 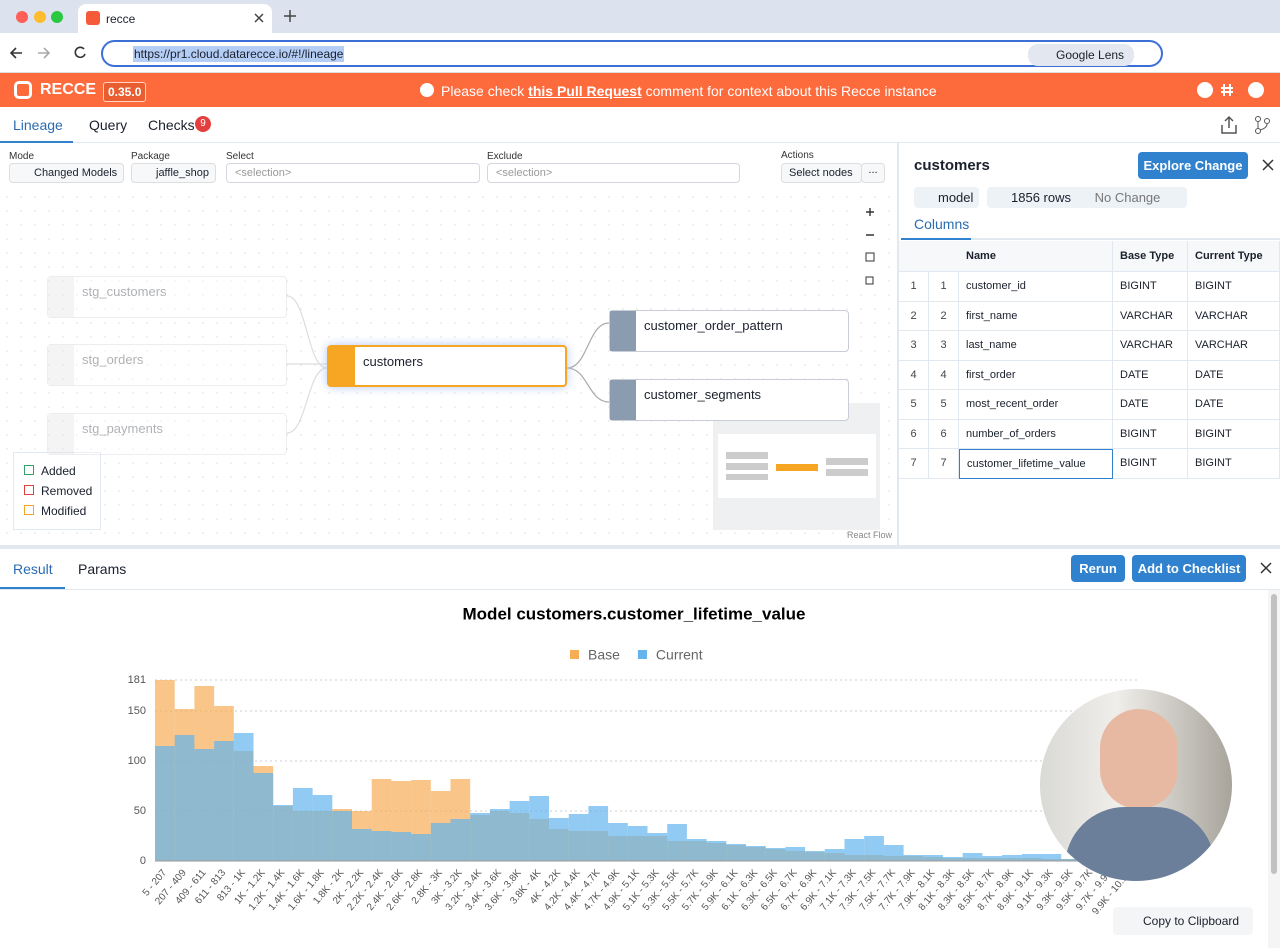 What do you see at coordinates (1036, 316) in the screenshot?
I see `table-cell: first_name` at bounding box center [1036, 316].